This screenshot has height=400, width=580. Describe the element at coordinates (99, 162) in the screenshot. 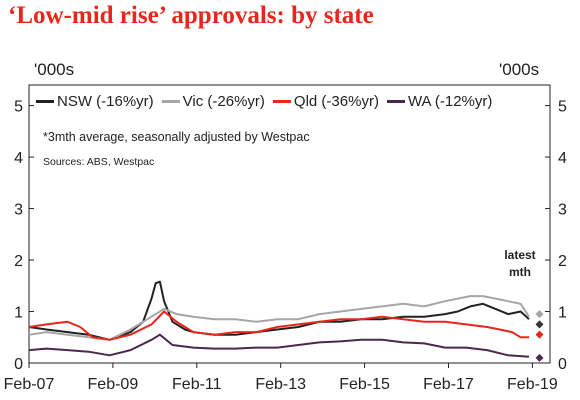

I see `chart-sources: Sources: ABS, Westpac` at that location.